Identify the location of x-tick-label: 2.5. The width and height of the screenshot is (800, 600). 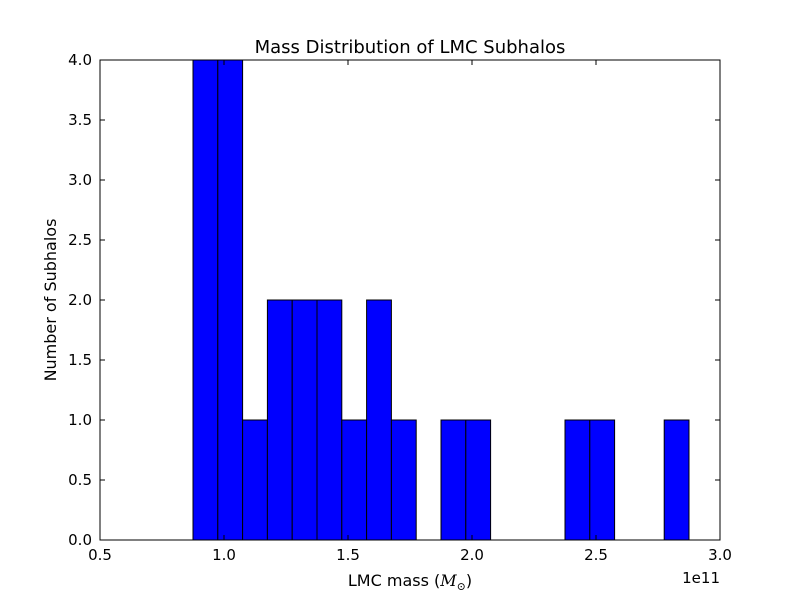
(596, 555).